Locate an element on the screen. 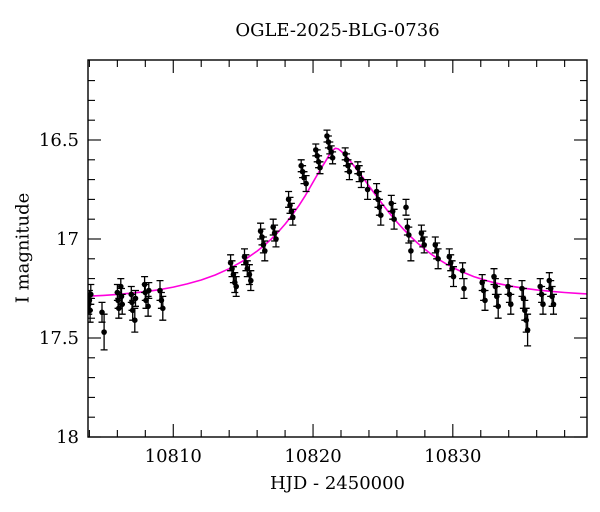 The height and width of the screenshot is (512, 600). chart-title: OGLE-2025-BLG-0736 is located at coordinates (337, 30).